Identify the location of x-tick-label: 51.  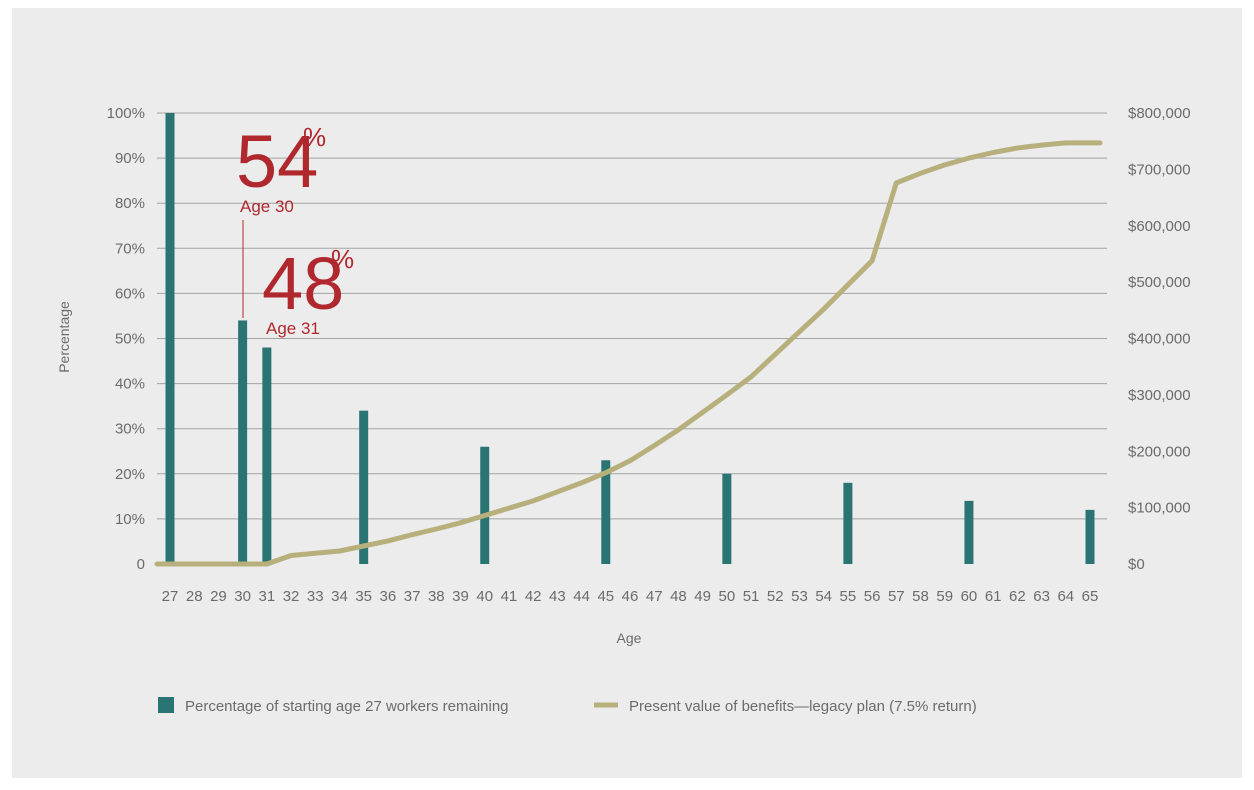
(751, 596).